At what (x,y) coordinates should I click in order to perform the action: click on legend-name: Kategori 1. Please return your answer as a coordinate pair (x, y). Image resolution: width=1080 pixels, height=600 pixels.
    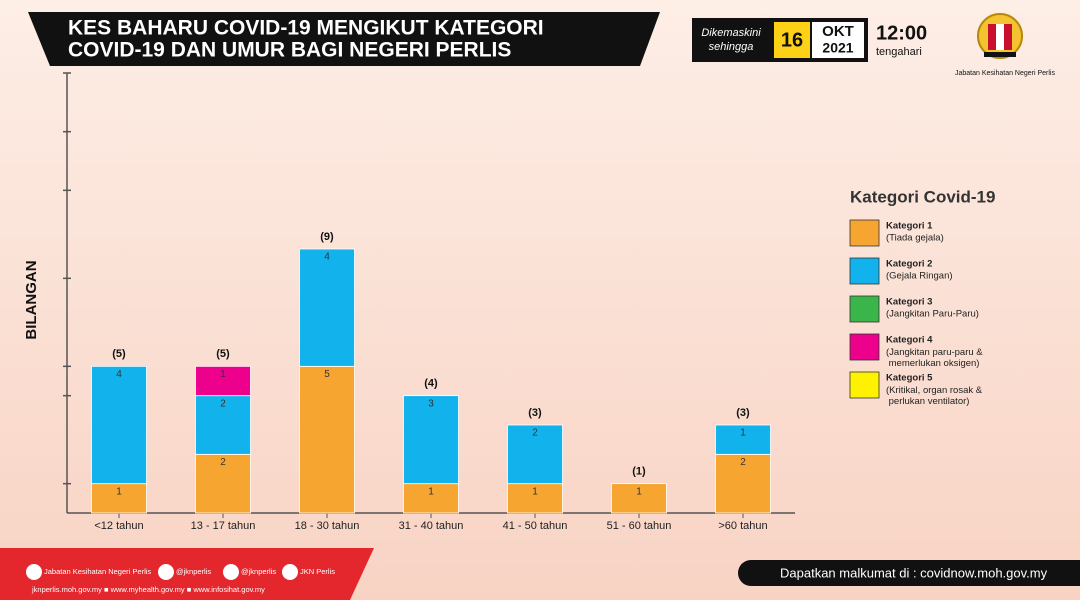
    Looking at the image, I should click on (909, 226).